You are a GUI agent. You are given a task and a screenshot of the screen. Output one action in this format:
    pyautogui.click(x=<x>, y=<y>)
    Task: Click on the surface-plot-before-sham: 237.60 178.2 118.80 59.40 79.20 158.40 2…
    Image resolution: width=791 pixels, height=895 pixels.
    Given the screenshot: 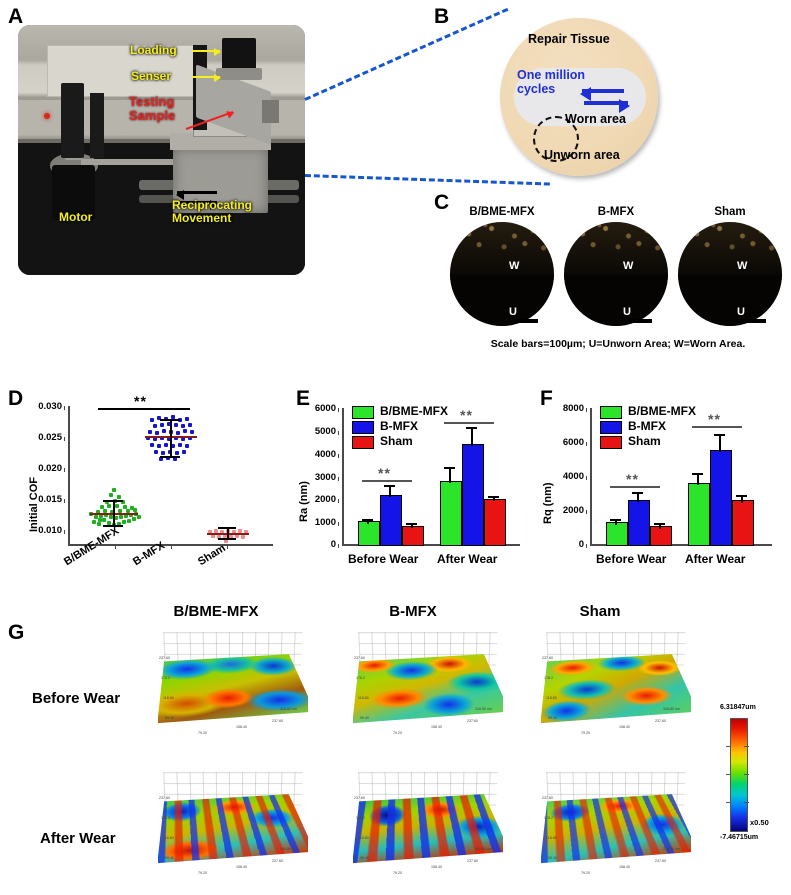 What is the action you would take?
    pyautogui.click(x=616, y=684)
    